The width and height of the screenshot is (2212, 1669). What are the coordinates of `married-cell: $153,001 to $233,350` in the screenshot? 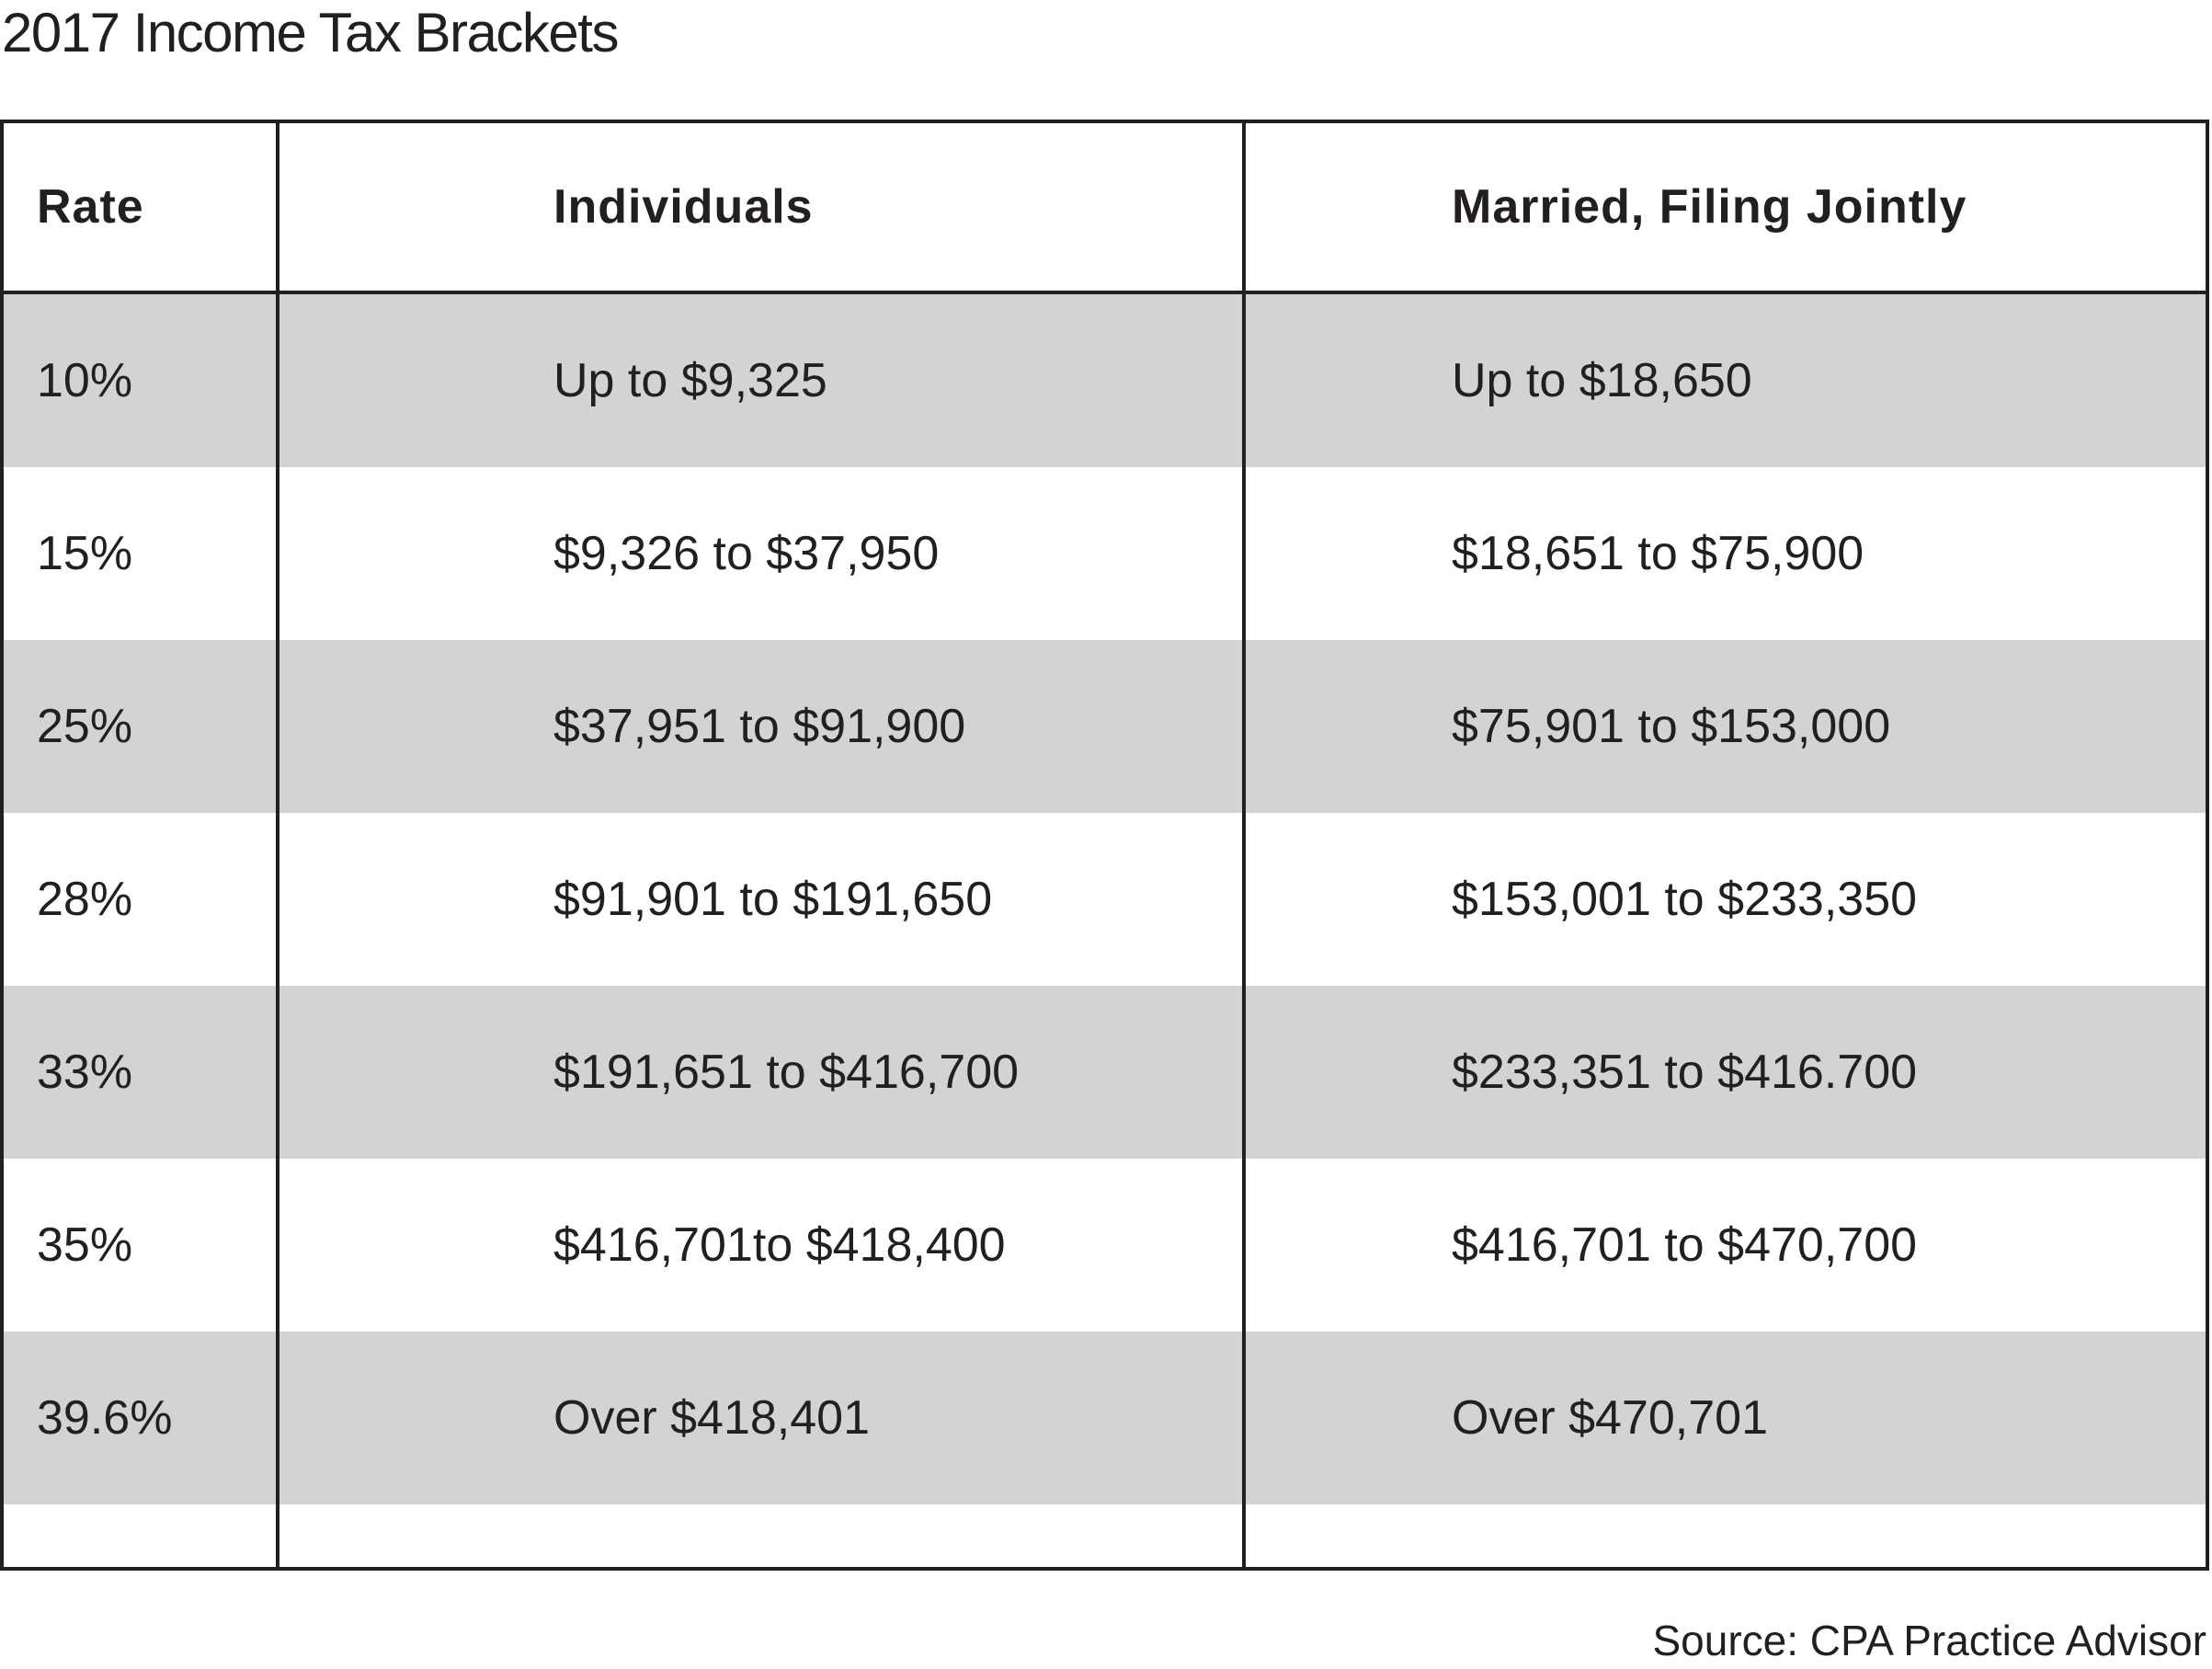 It's located at (1685, 899).